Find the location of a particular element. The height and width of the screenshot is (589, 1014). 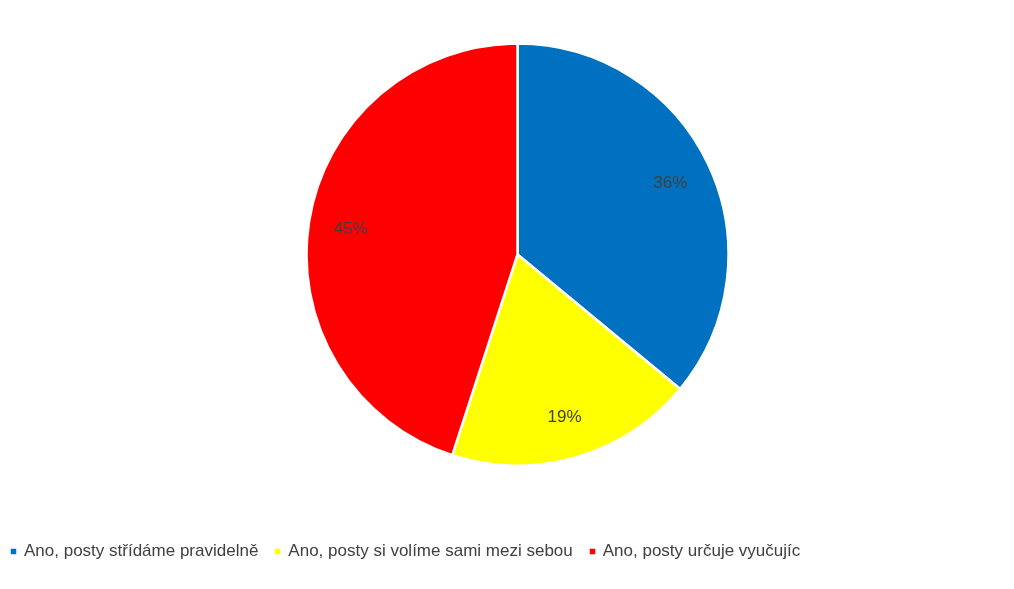

legend-label: Ano, posty střídáme pravidelně is located at coordinates (141, 551).